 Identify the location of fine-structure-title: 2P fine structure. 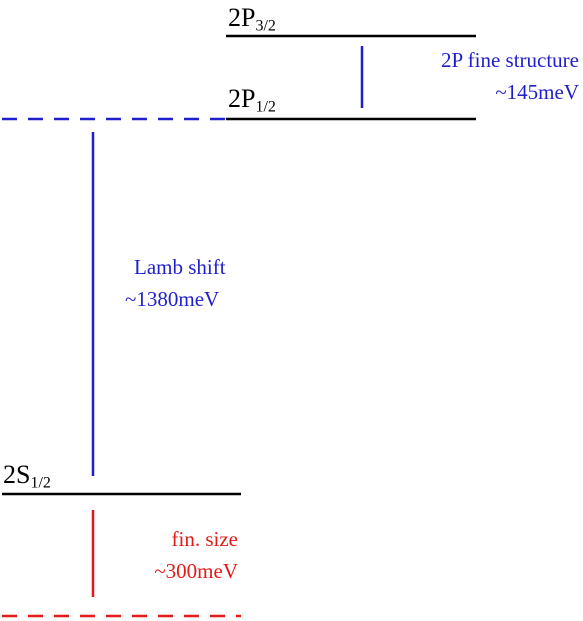
(509, 60).